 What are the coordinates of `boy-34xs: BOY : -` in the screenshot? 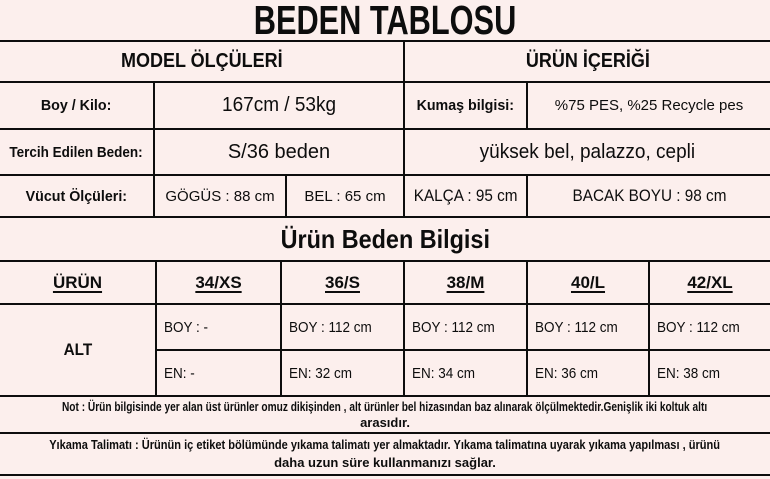 It's located at (186, 327).